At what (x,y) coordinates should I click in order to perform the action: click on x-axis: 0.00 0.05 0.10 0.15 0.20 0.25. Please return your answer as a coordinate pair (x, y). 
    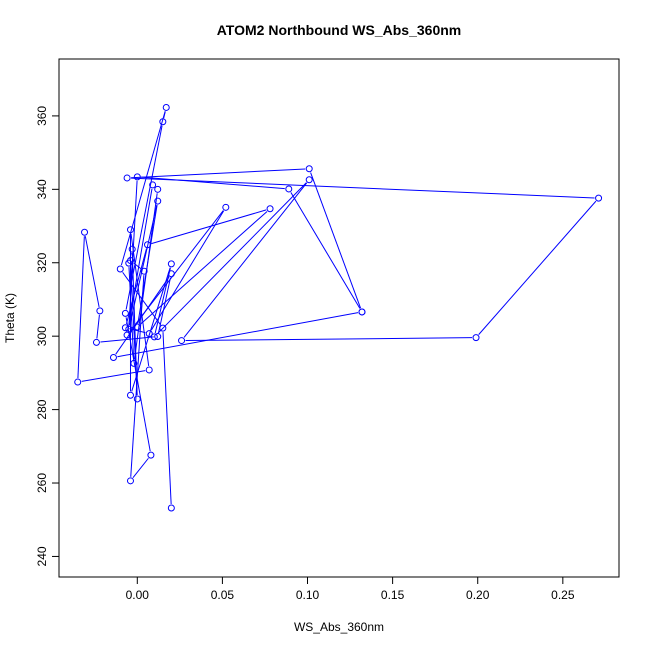
    Looking at the image, I should click on (350, 589).